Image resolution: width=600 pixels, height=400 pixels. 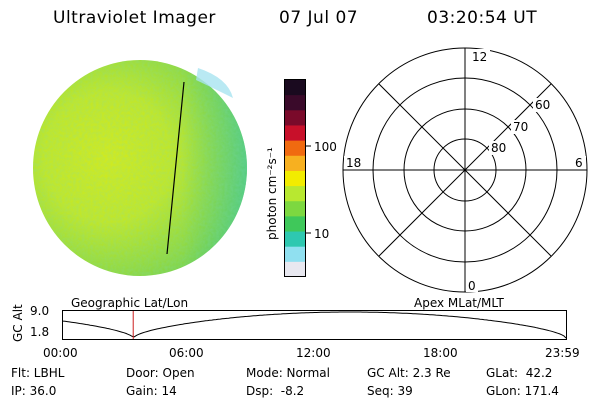 What do you see at coordinates (579, 163) in the screenshot?
I see `mlt-label-6: 6` at bounding box center [579, 163].